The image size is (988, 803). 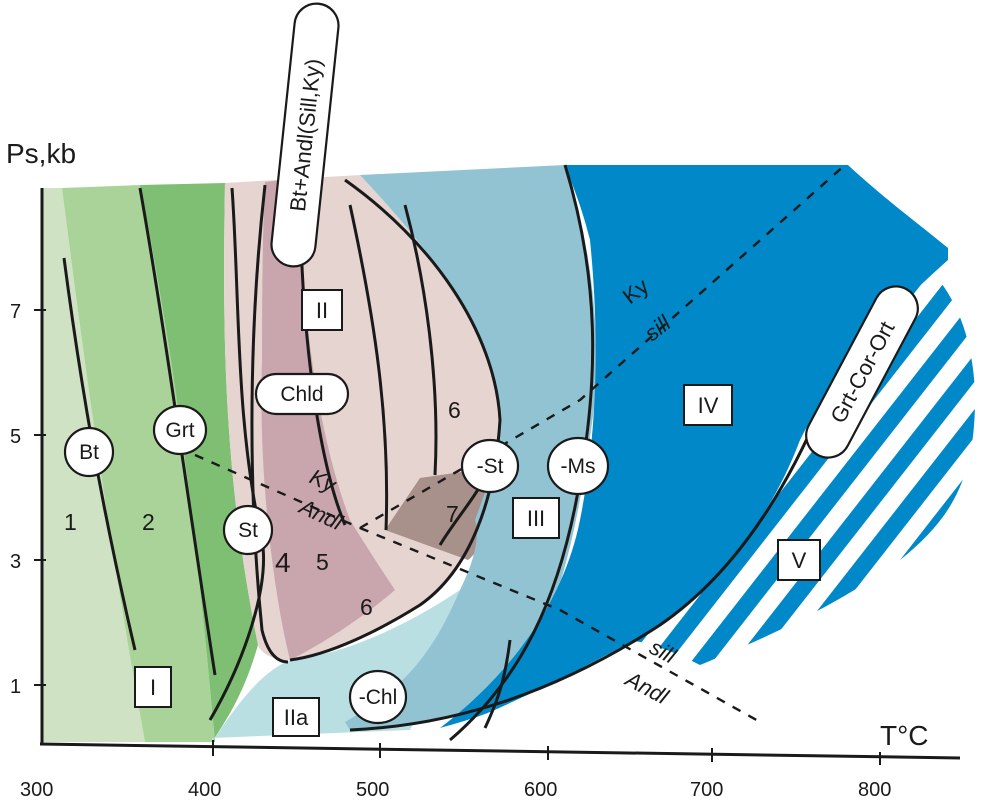 I want to click on label-andl-lower: Andl, so click(x=646, y=687).